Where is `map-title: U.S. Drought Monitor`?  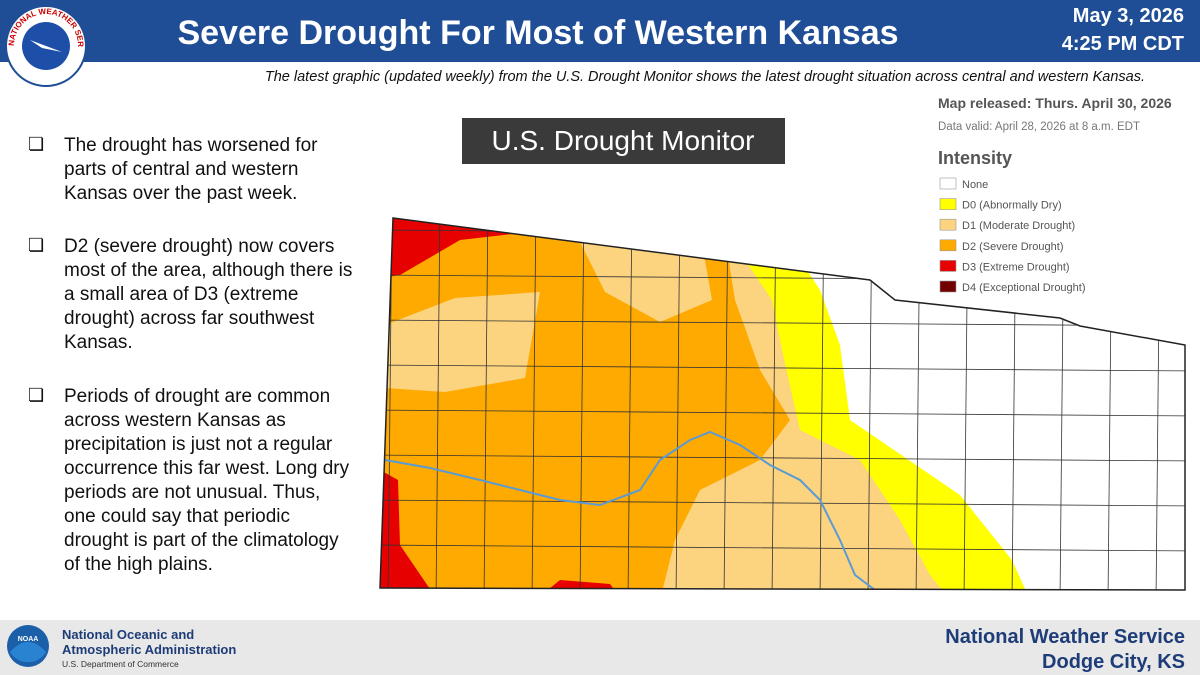
map-title: U.S. Drought Monitor is located at coordinates (623, 140).